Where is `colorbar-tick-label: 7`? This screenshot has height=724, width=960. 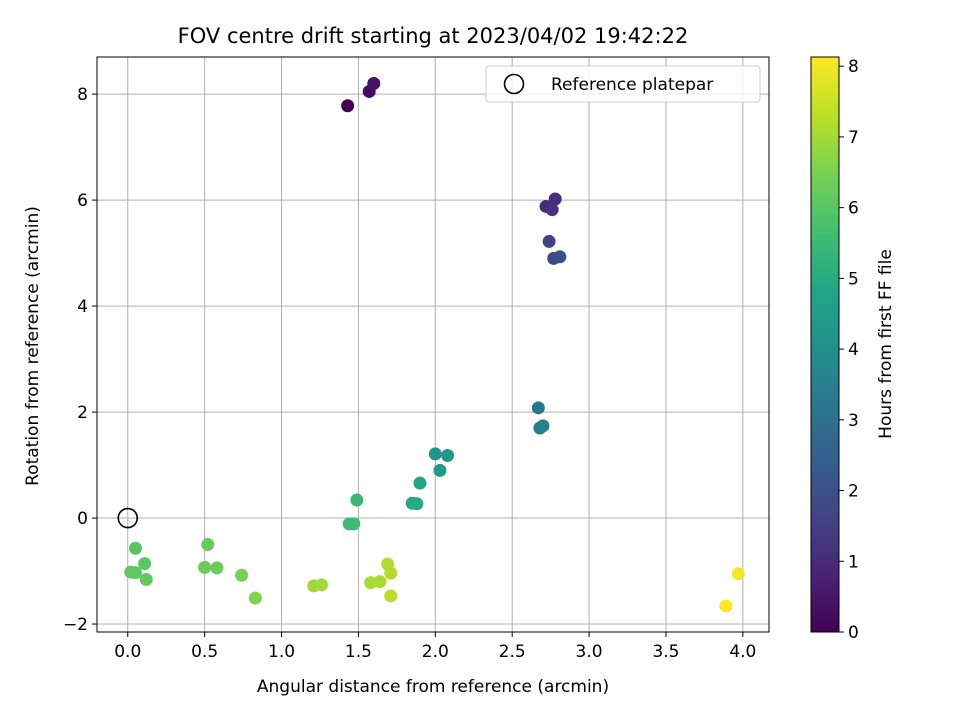
colorbar-tick-label: 7 is located at coordinates (853, 138).